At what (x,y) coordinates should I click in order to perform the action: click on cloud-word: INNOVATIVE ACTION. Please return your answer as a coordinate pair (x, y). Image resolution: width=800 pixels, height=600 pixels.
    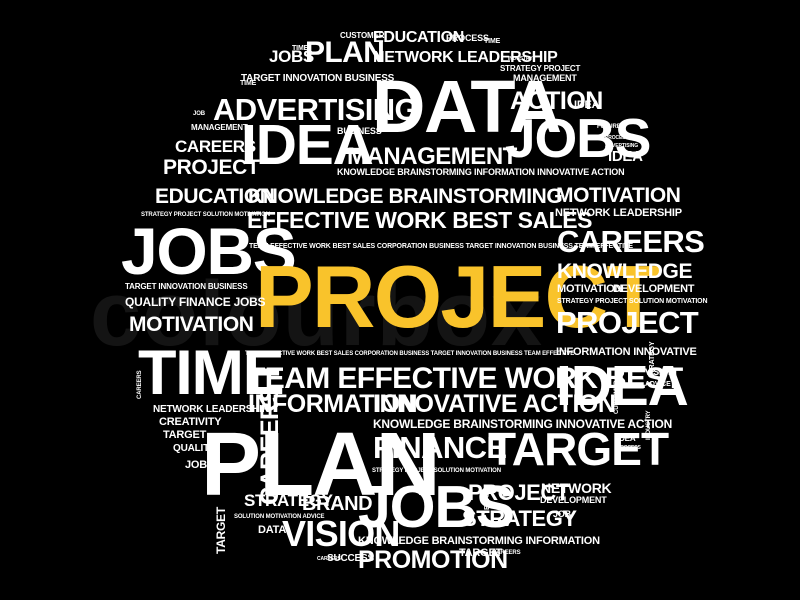
    Looking at the image, I should click on (494, 404).